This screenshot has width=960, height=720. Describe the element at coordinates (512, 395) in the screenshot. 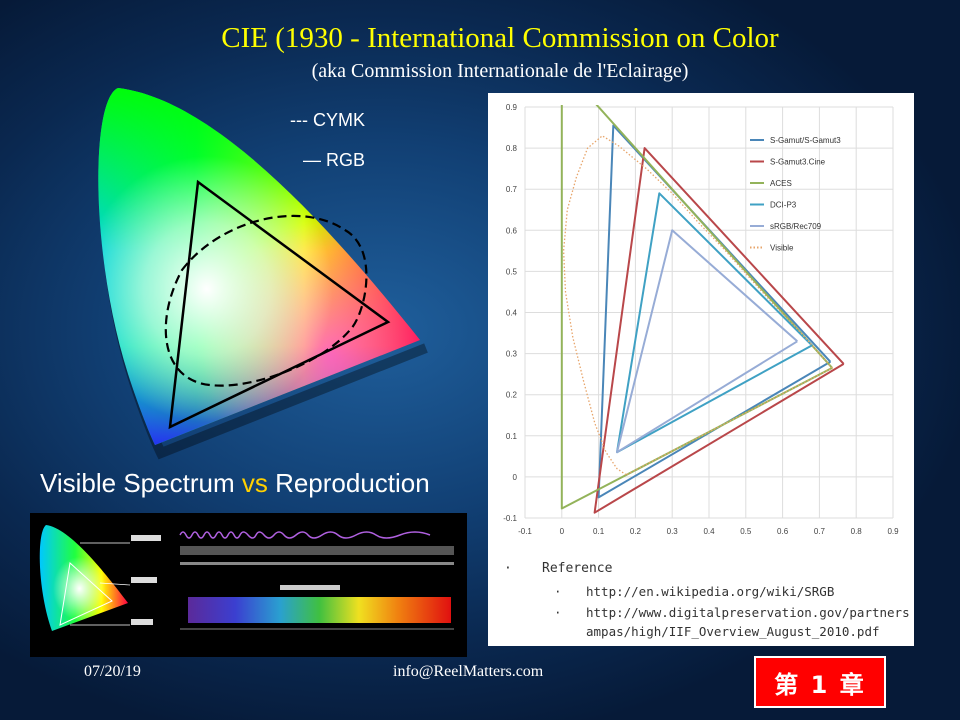

I see `y-tick-label: 0.2` at that location.